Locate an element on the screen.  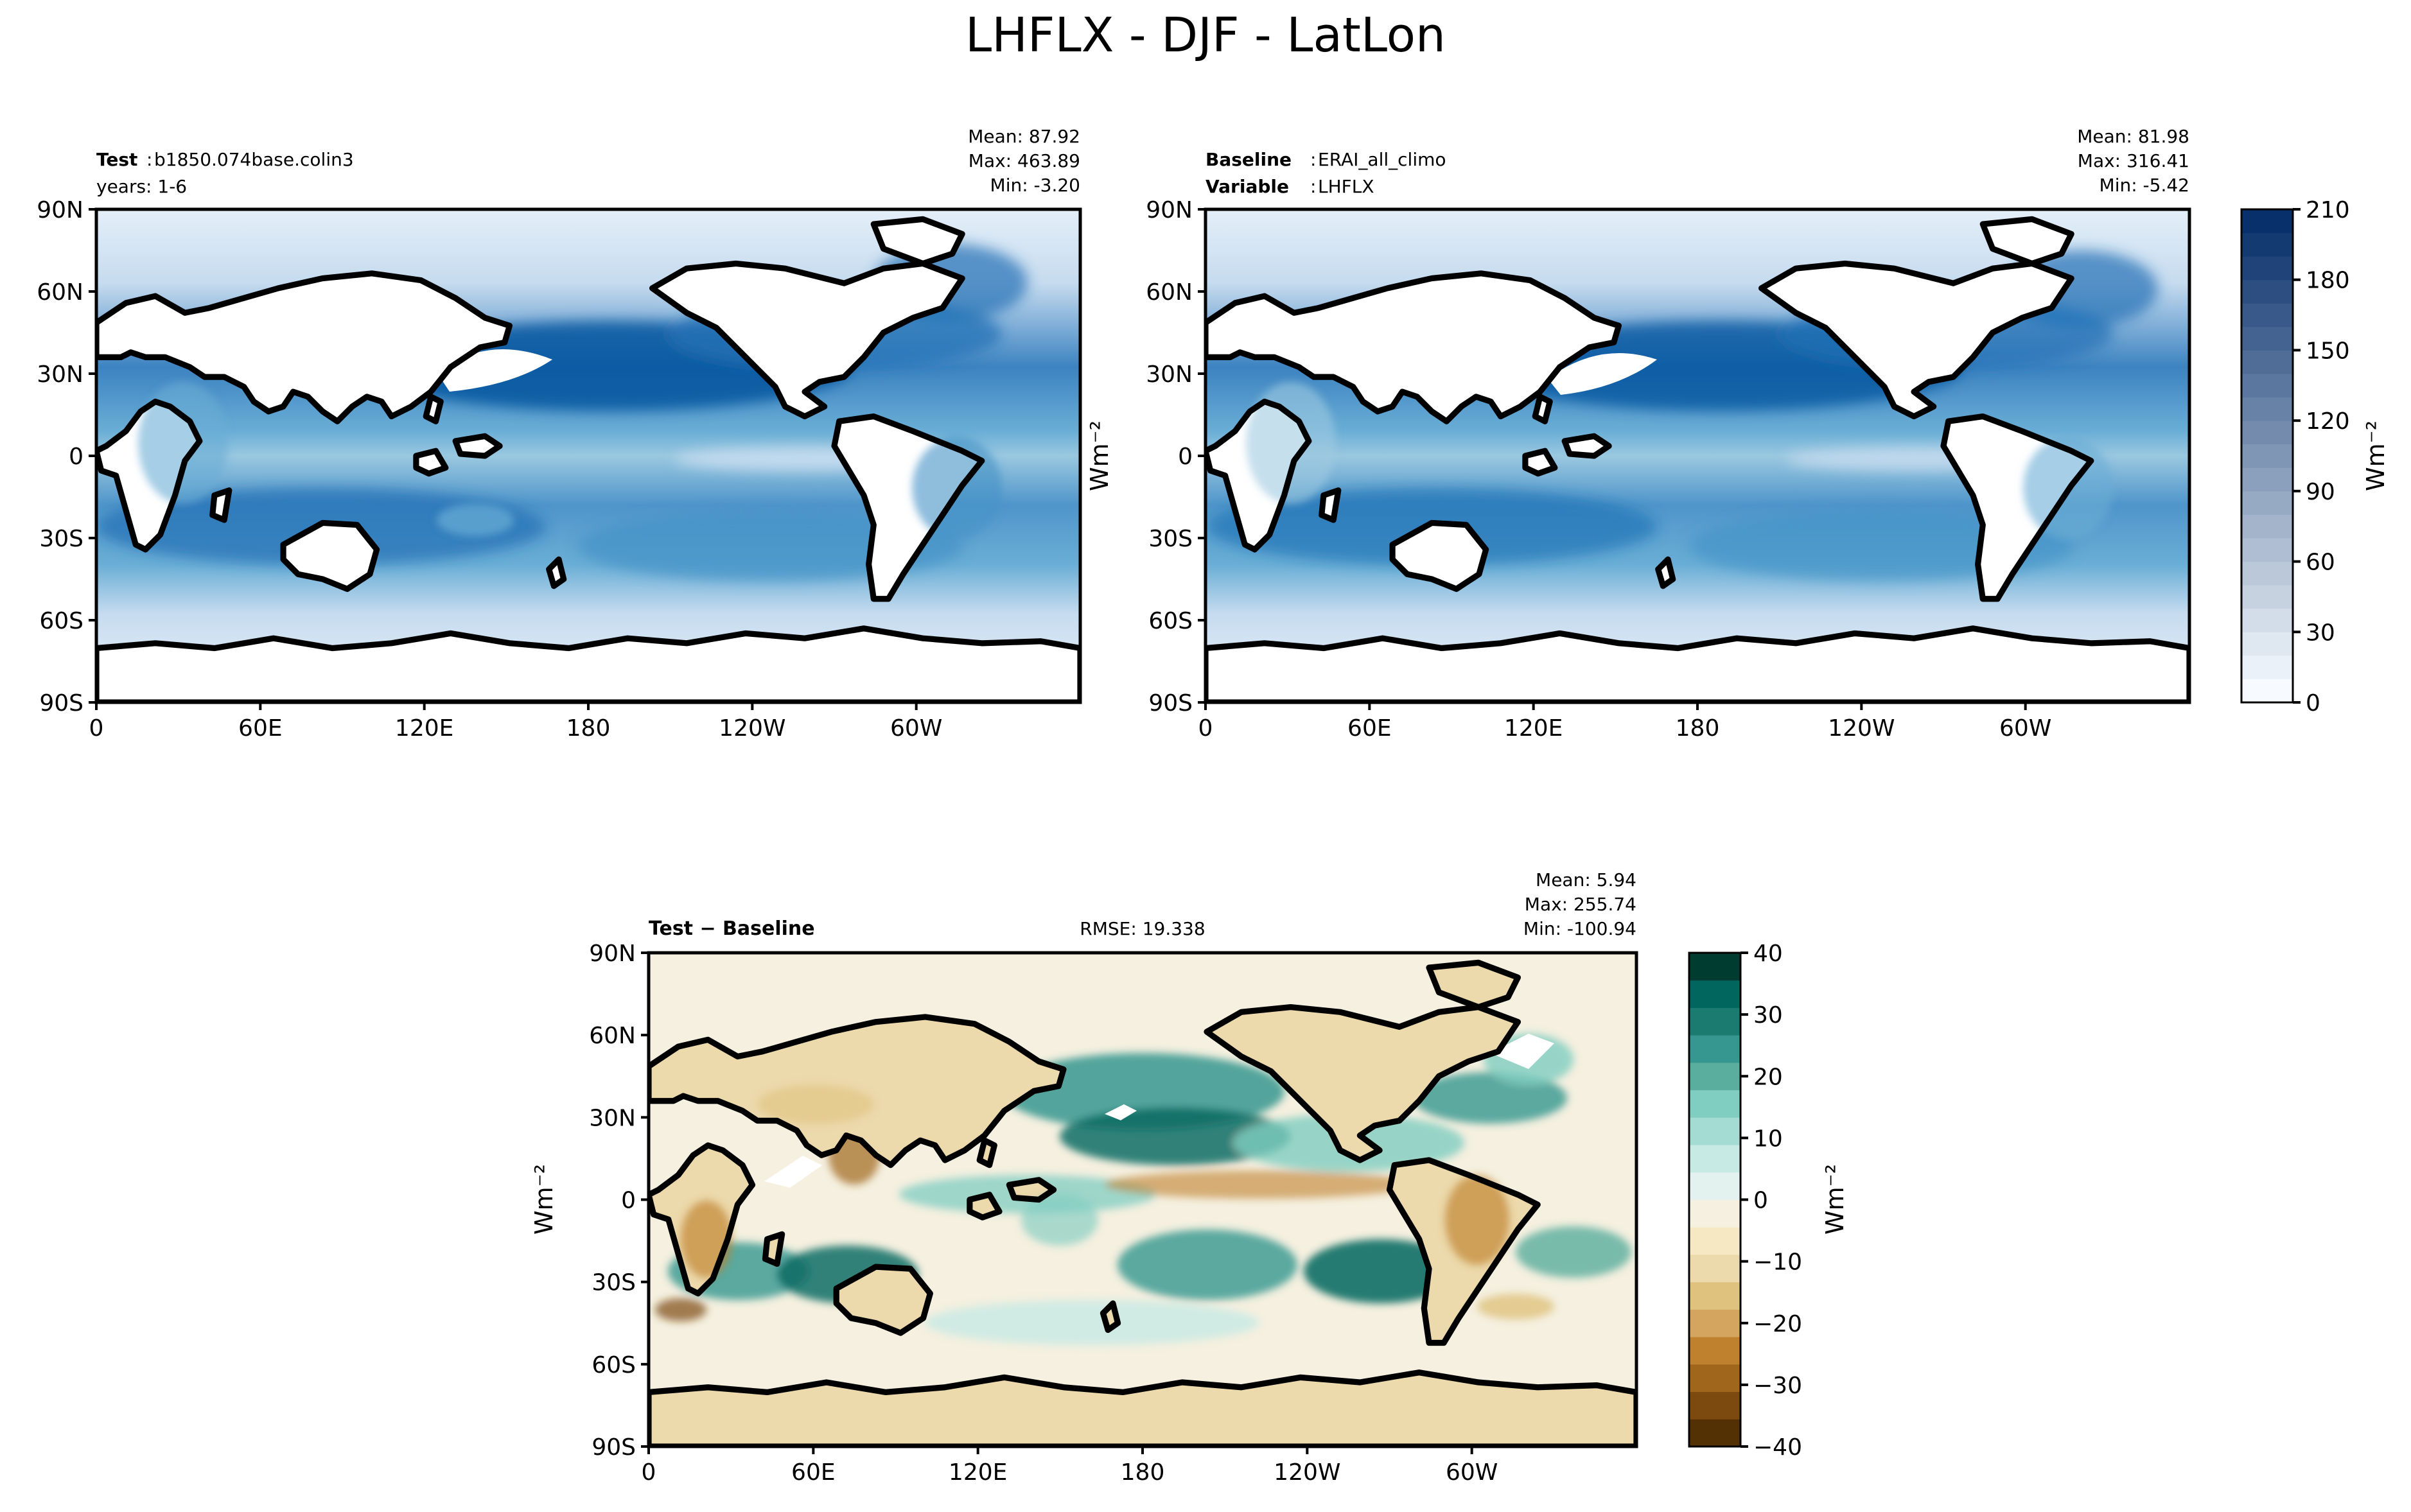
baseline-ytick-label: 90N is located at coordinates (1169, 210).